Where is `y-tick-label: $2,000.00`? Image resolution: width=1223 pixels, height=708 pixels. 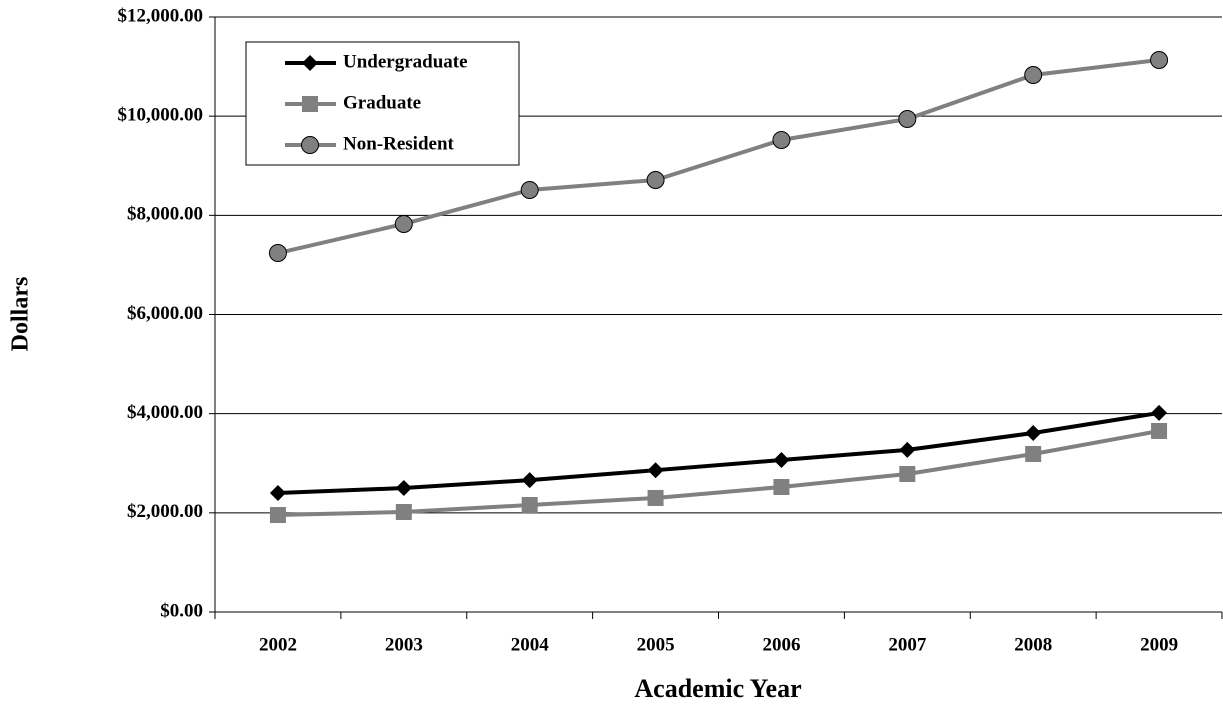
y-tick-label: $2,000.00 is located at coordinates (165, 511).